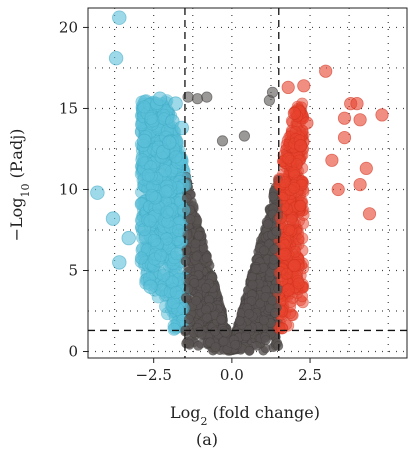  I want to click on x-tick-label: 2.5, so click(310, 375).